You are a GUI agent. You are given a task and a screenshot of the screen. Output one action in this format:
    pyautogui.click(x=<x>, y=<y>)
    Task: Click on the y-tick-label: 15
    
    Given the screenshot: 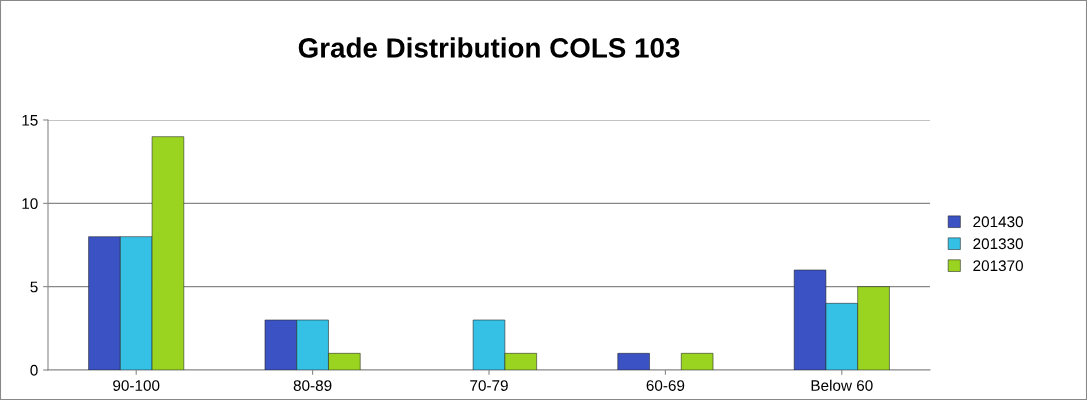 What is the action you would take?
    pyautogui.click(x=30, y=120)
    